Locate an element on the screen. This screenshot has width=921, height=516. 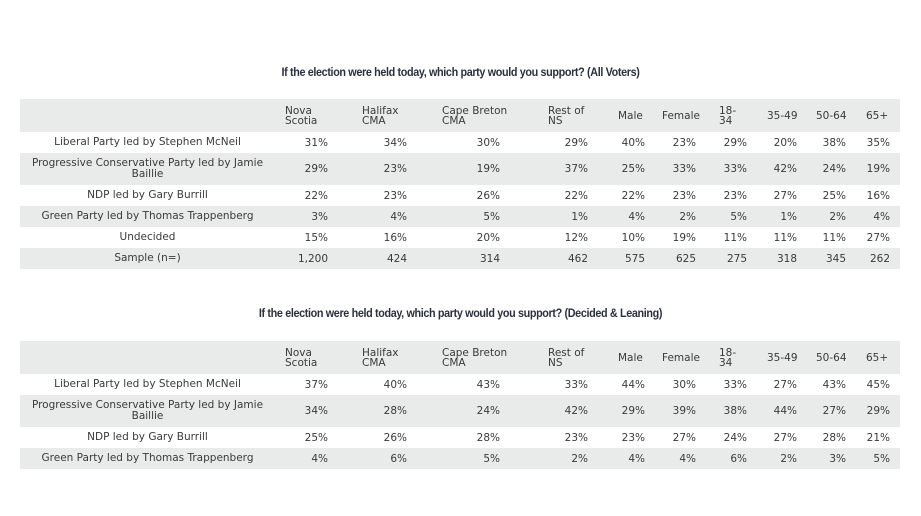
column-header: 18- 34 is located at coordinates (733, 116).